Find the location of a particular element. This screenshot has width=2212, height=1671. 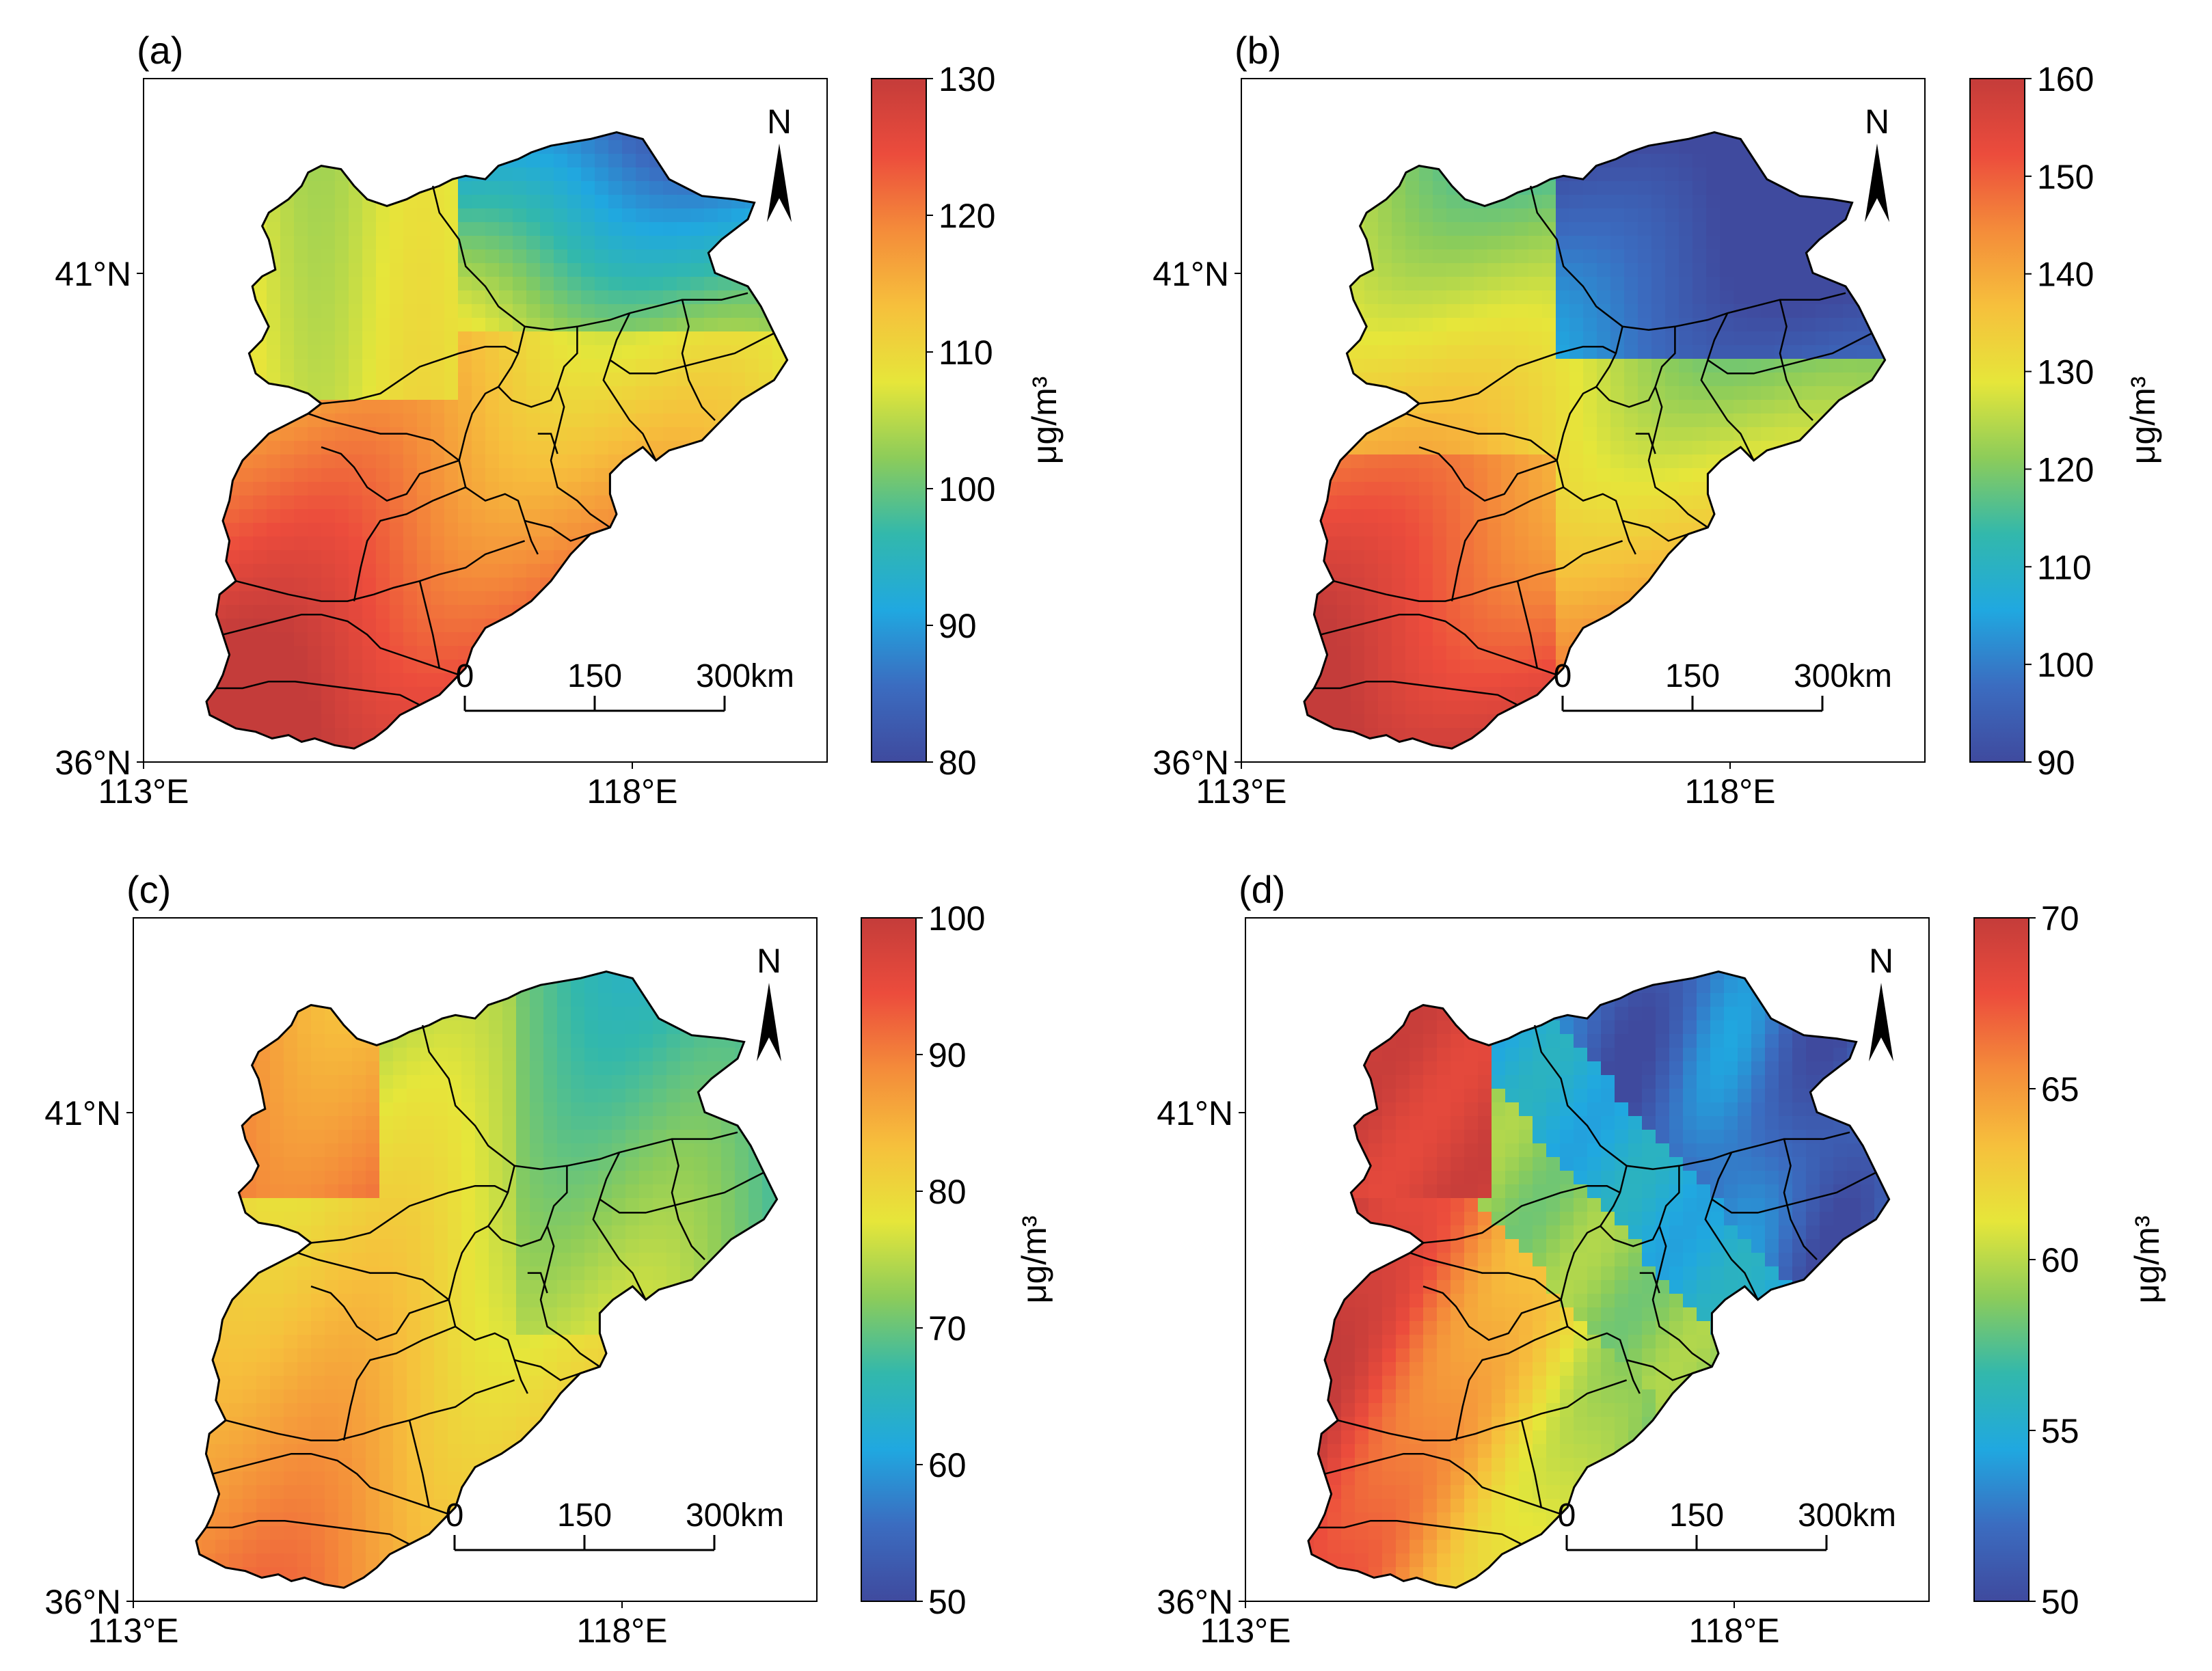

lon-label: 118°E is located at coordinates (1729, 791).